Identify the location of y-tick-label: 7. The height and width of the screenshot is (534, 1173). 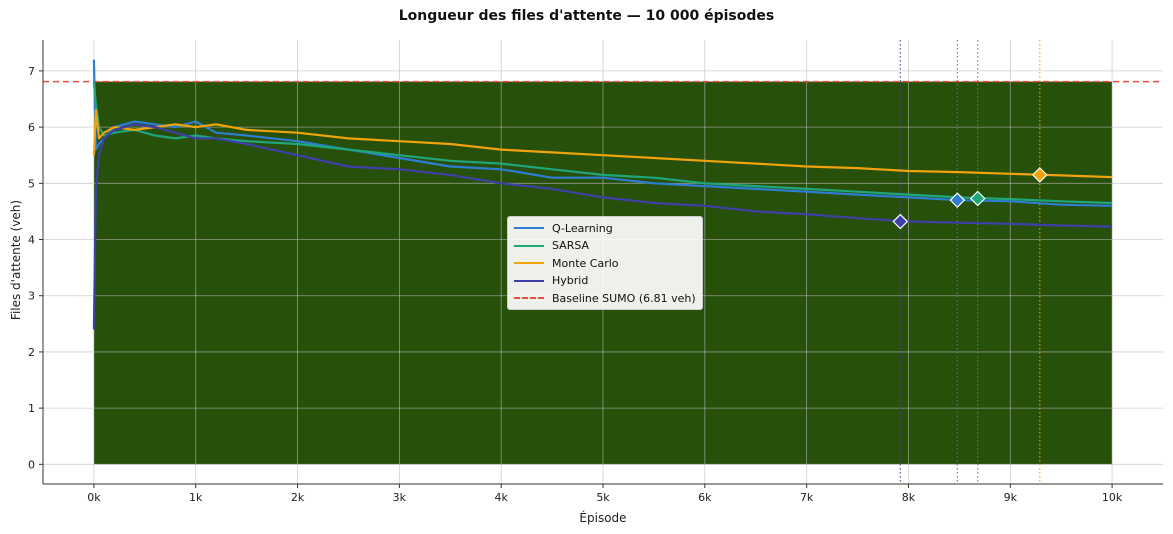
(31, 71).